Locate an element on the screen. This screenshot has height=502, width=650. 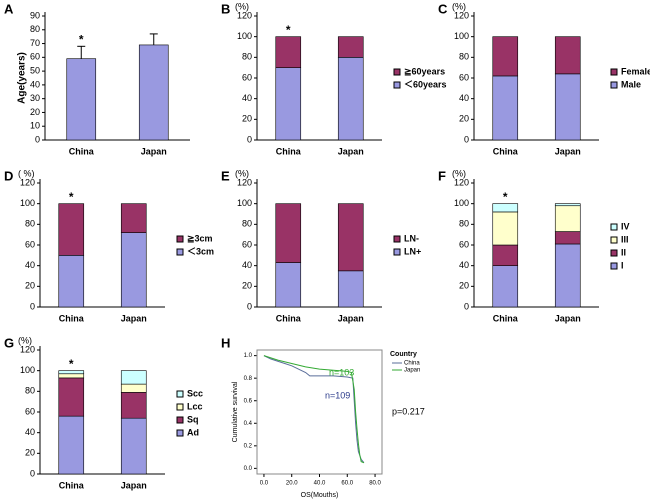
legend-label: II is located at coordinates (623, 252).